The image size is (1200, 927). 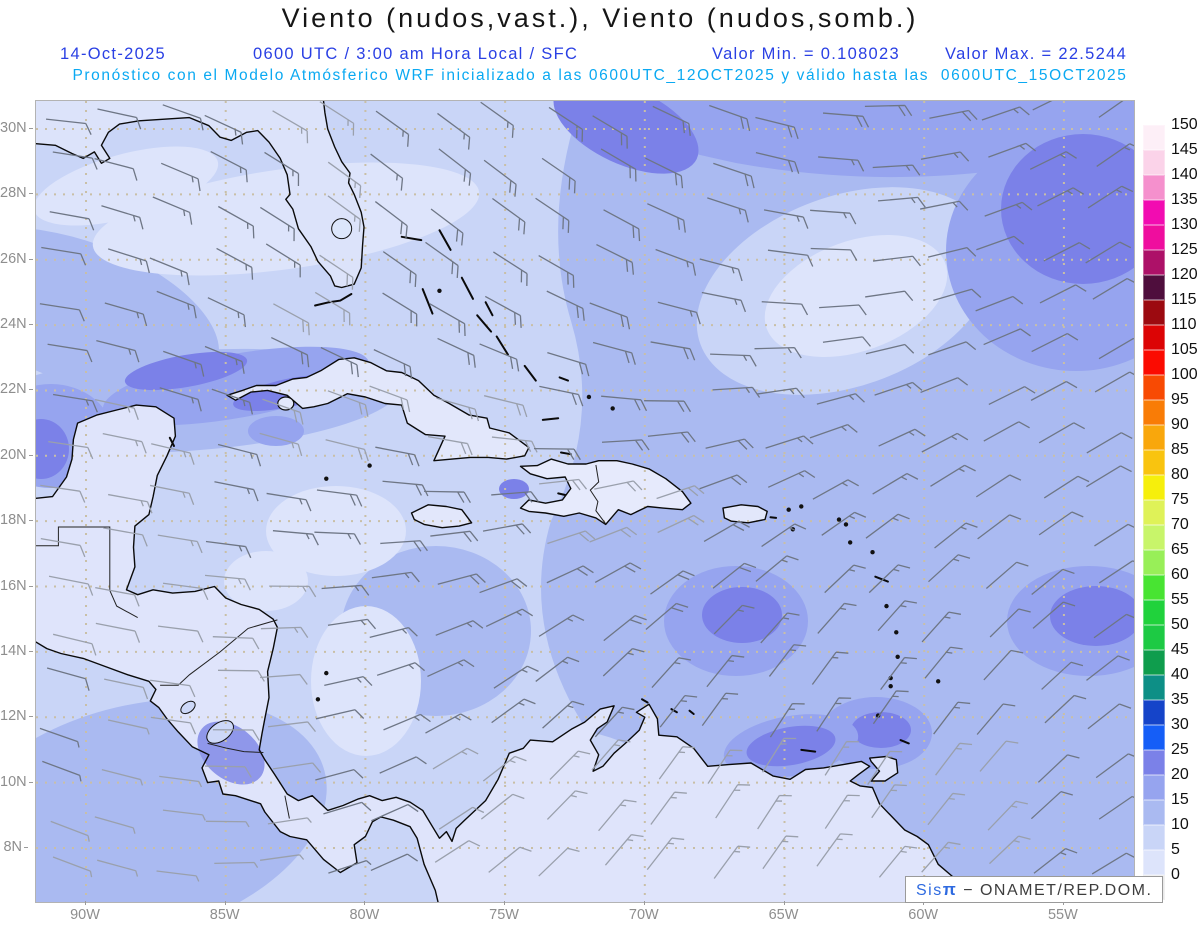 I want to click on colorbar-label: 135, so click(x=1184, y=199).